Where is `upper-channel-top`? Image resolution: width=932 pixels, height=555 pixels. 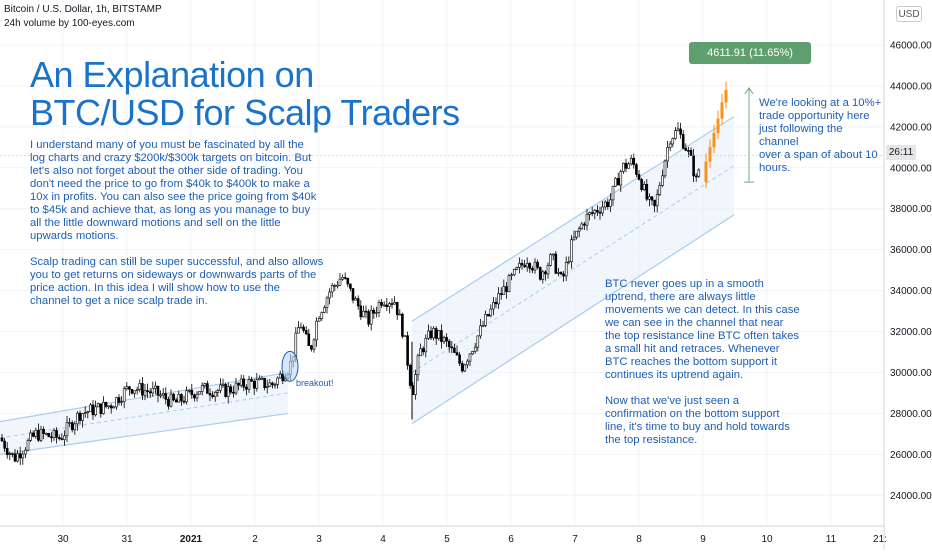
upper-channel-top is located at coordinates (573, 219).